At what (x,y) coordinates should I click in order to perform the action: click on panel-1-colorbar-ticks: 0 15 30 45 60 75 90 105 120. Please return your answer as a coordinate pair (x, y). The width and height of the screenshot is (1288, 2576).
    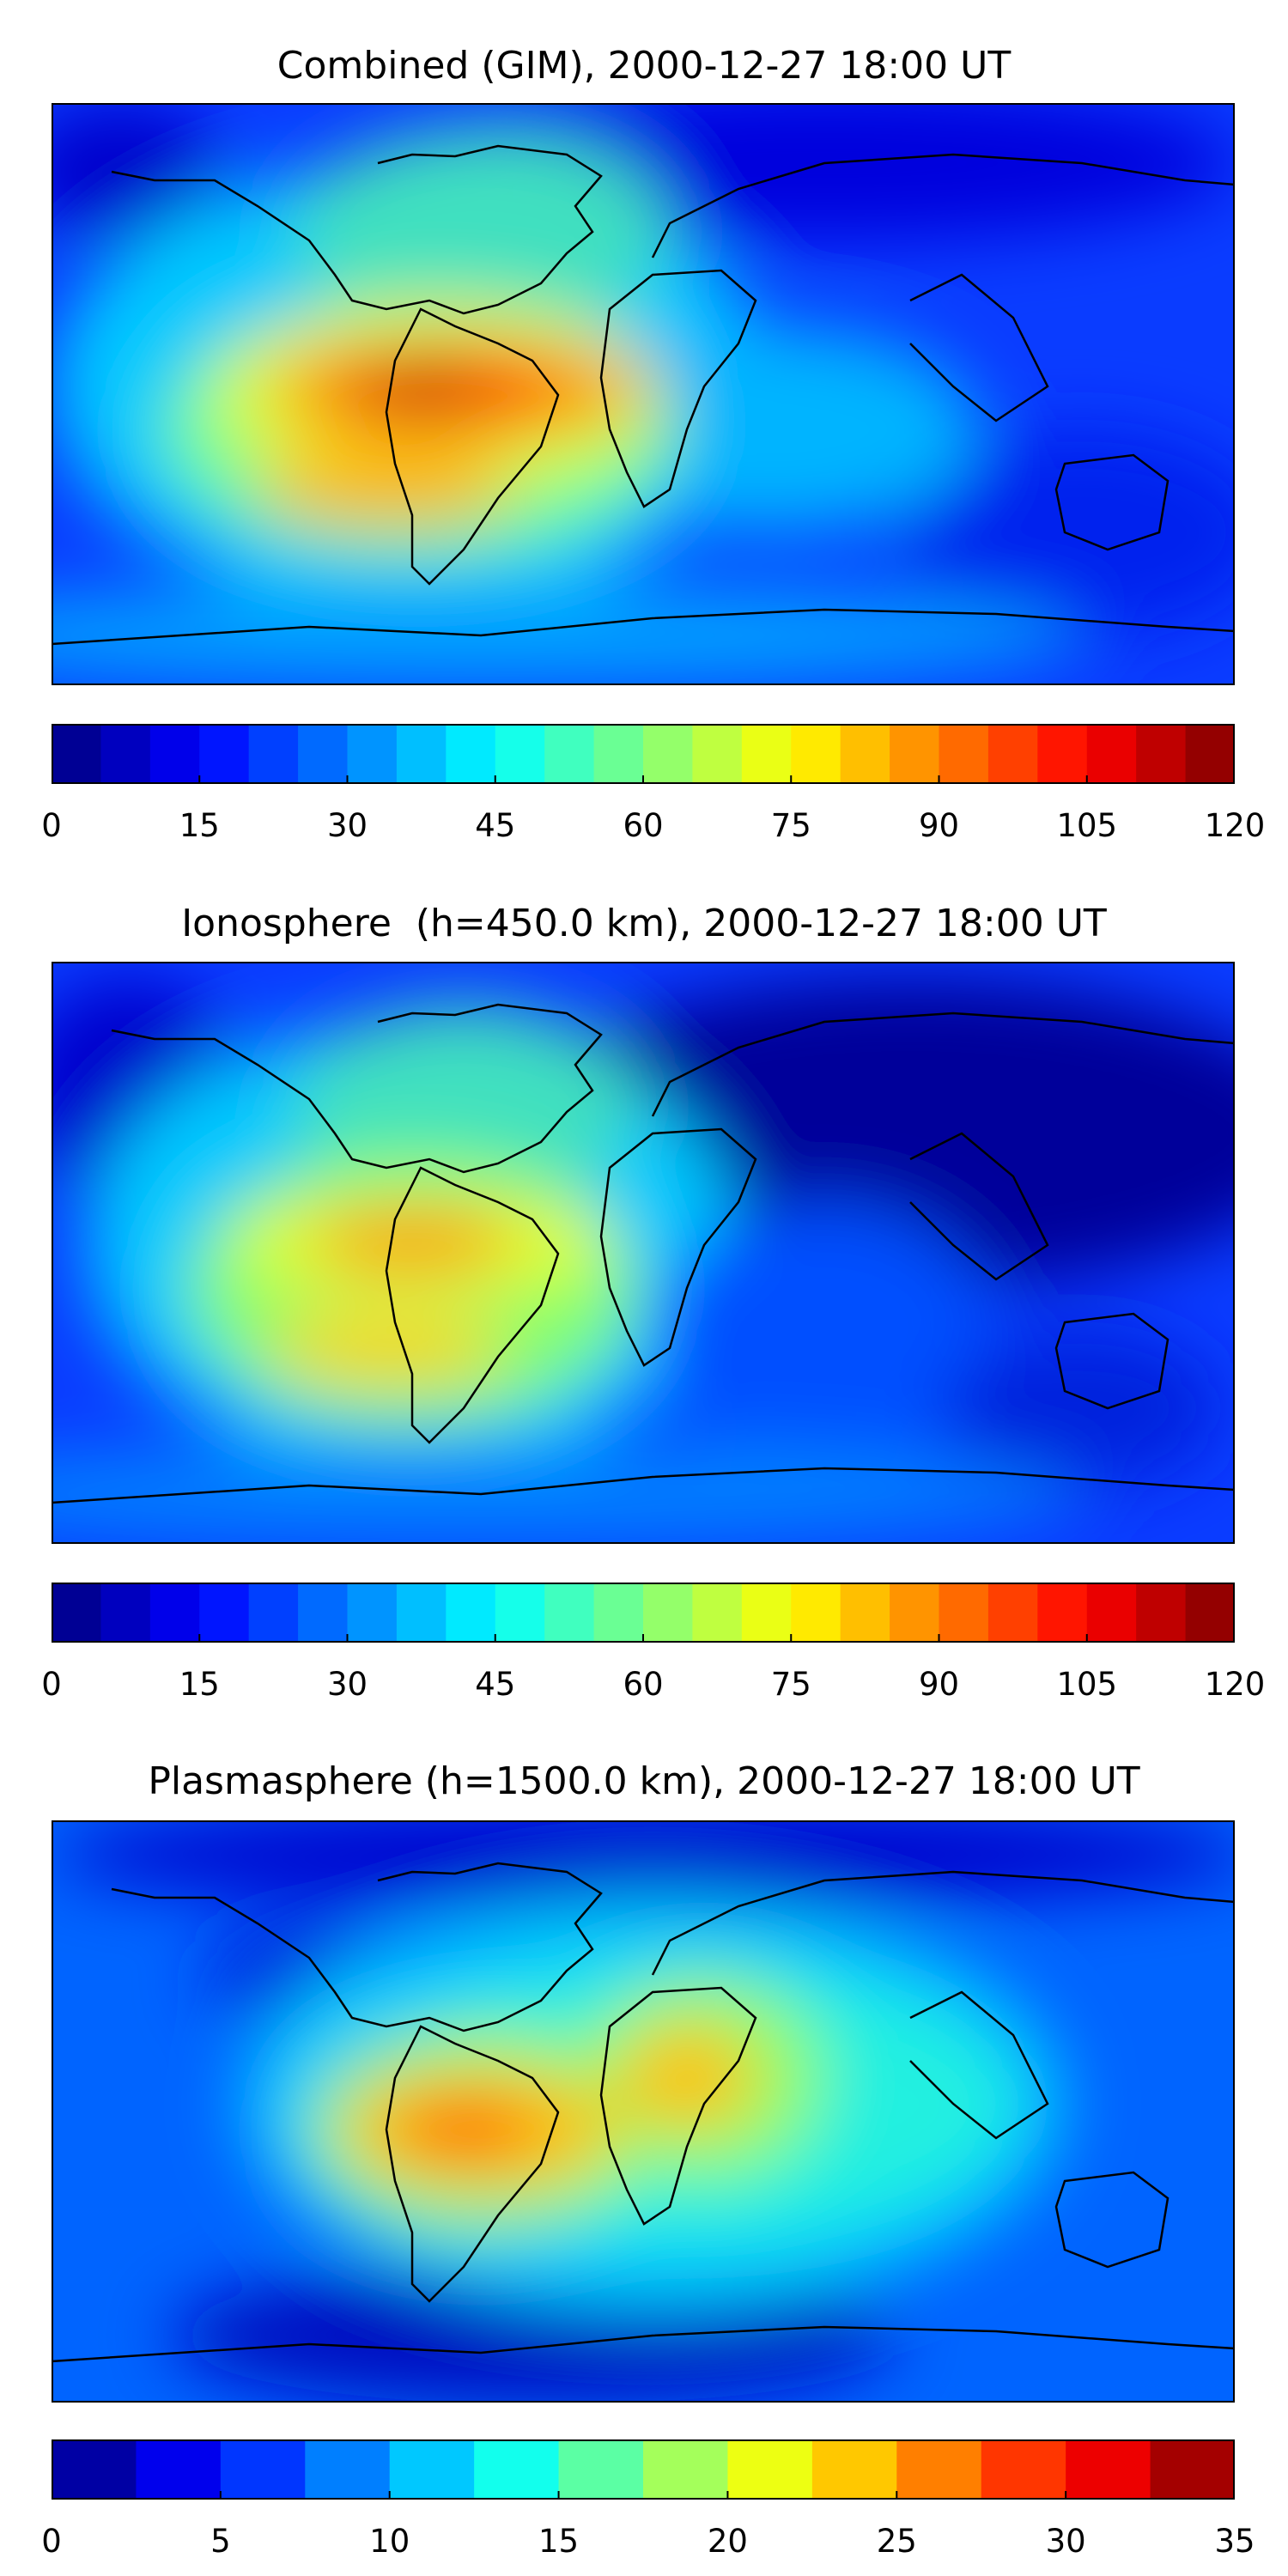
    Looking at the image, I should click on (644, 828).